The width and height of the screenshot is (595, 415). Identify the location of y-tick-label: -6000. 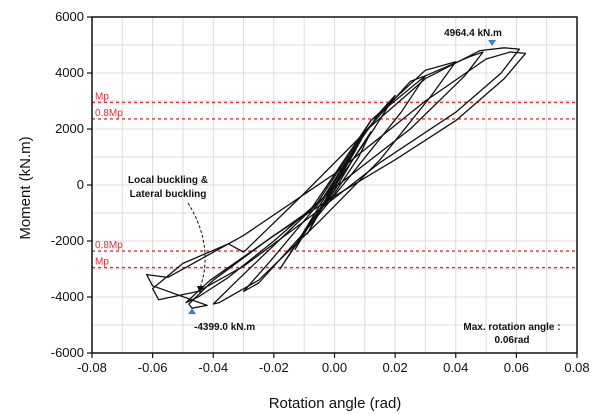
(67, 352).